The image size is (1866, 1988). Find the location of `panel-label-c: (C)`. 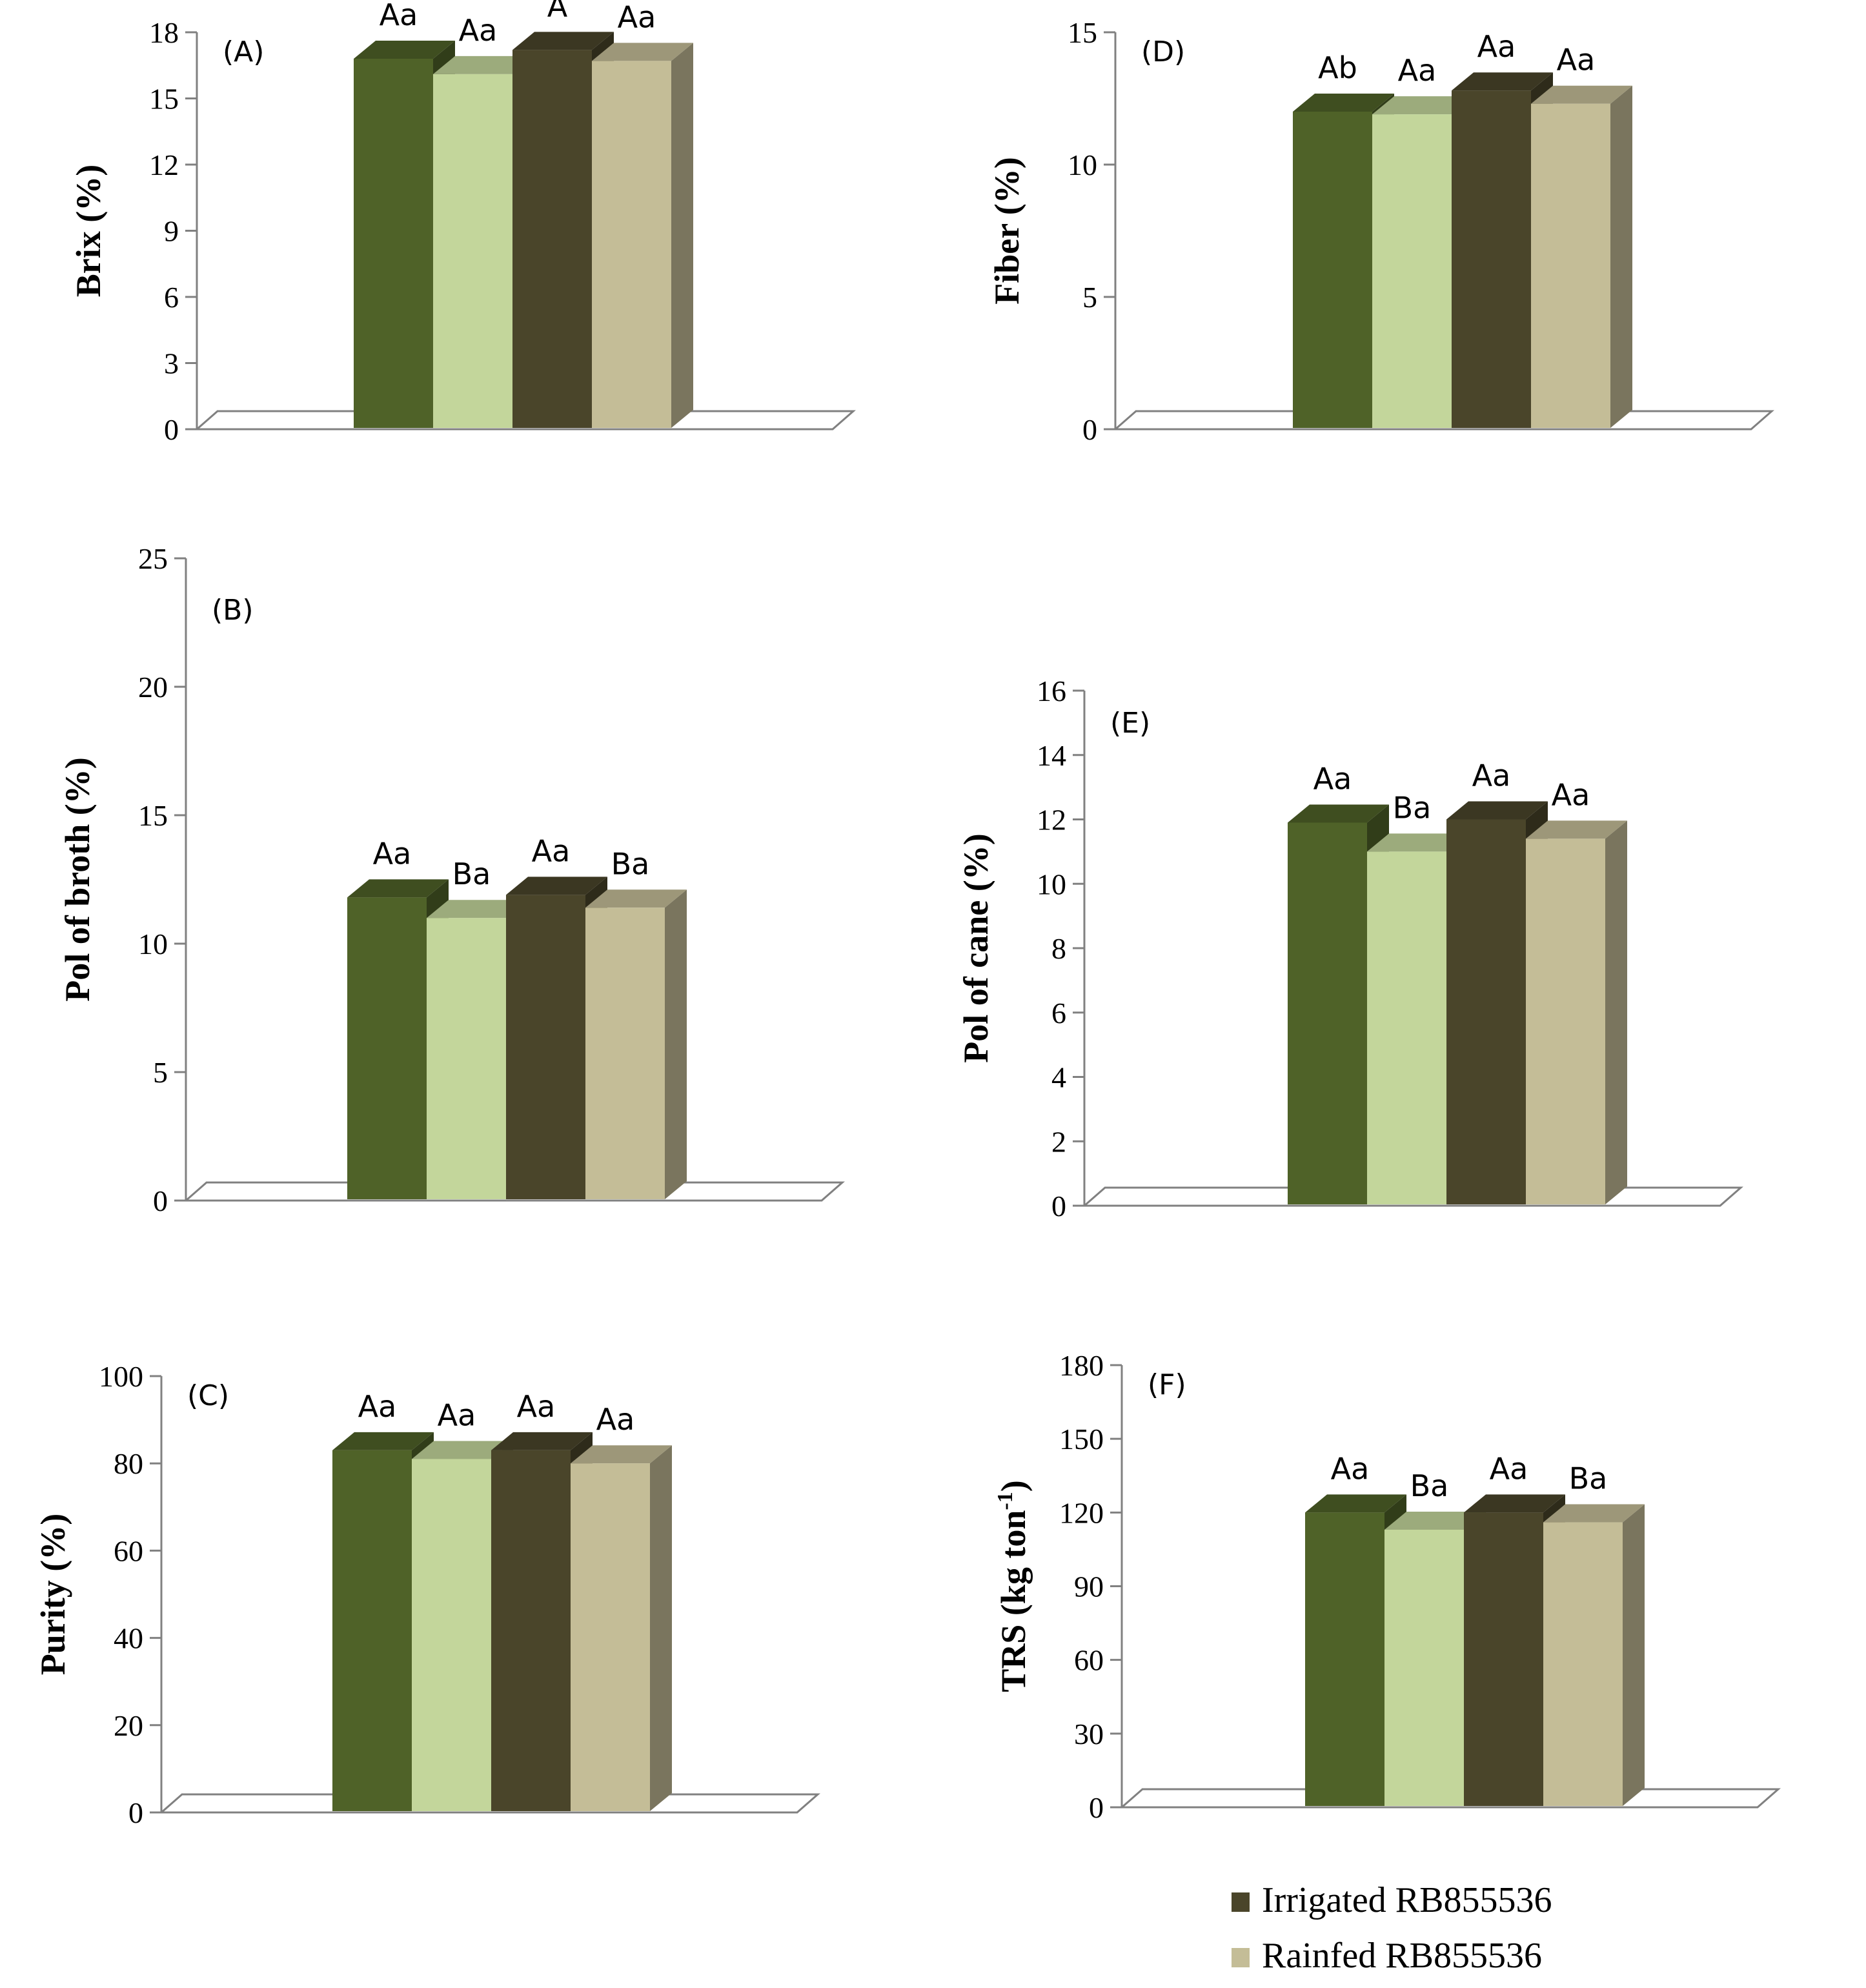

panel-label-c: (C) is located at coordinates (208, 1396).